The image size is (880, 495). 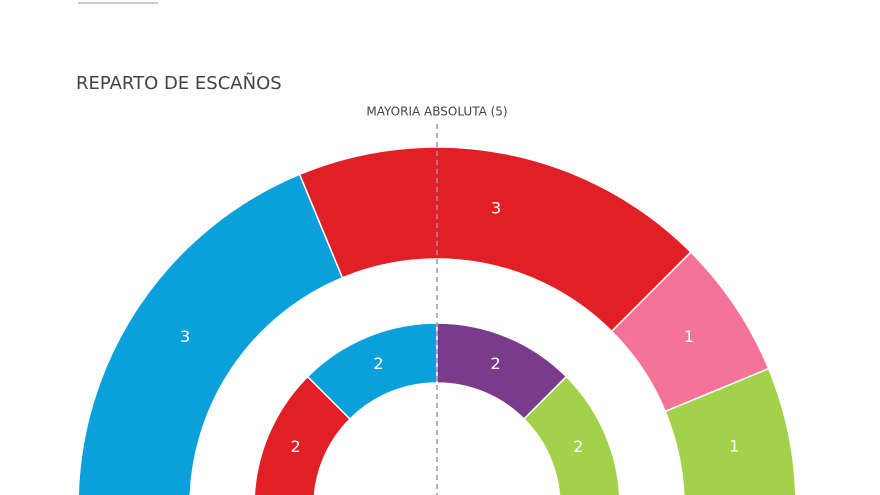 I want to click on majority-label: MAYORIA ABSOLUTA (5), so click(x=436, y=112).